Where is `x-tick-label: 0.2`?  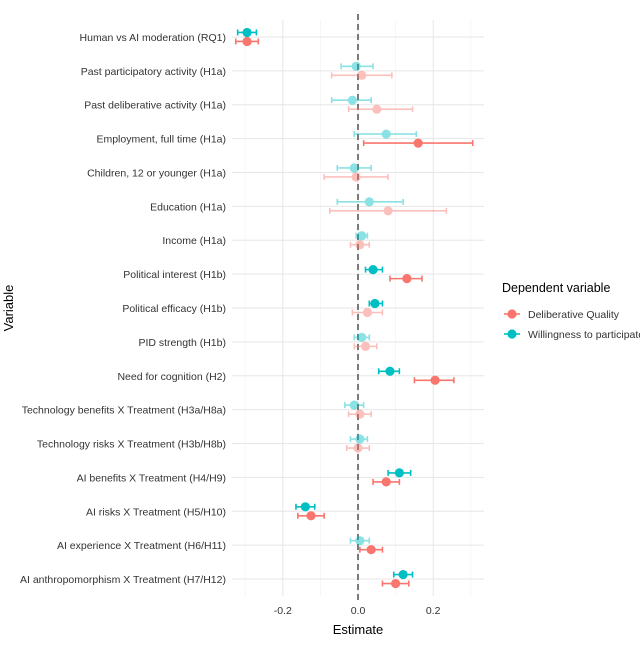
x-tick-label: 0.2 is located at coordinates (433, 611).